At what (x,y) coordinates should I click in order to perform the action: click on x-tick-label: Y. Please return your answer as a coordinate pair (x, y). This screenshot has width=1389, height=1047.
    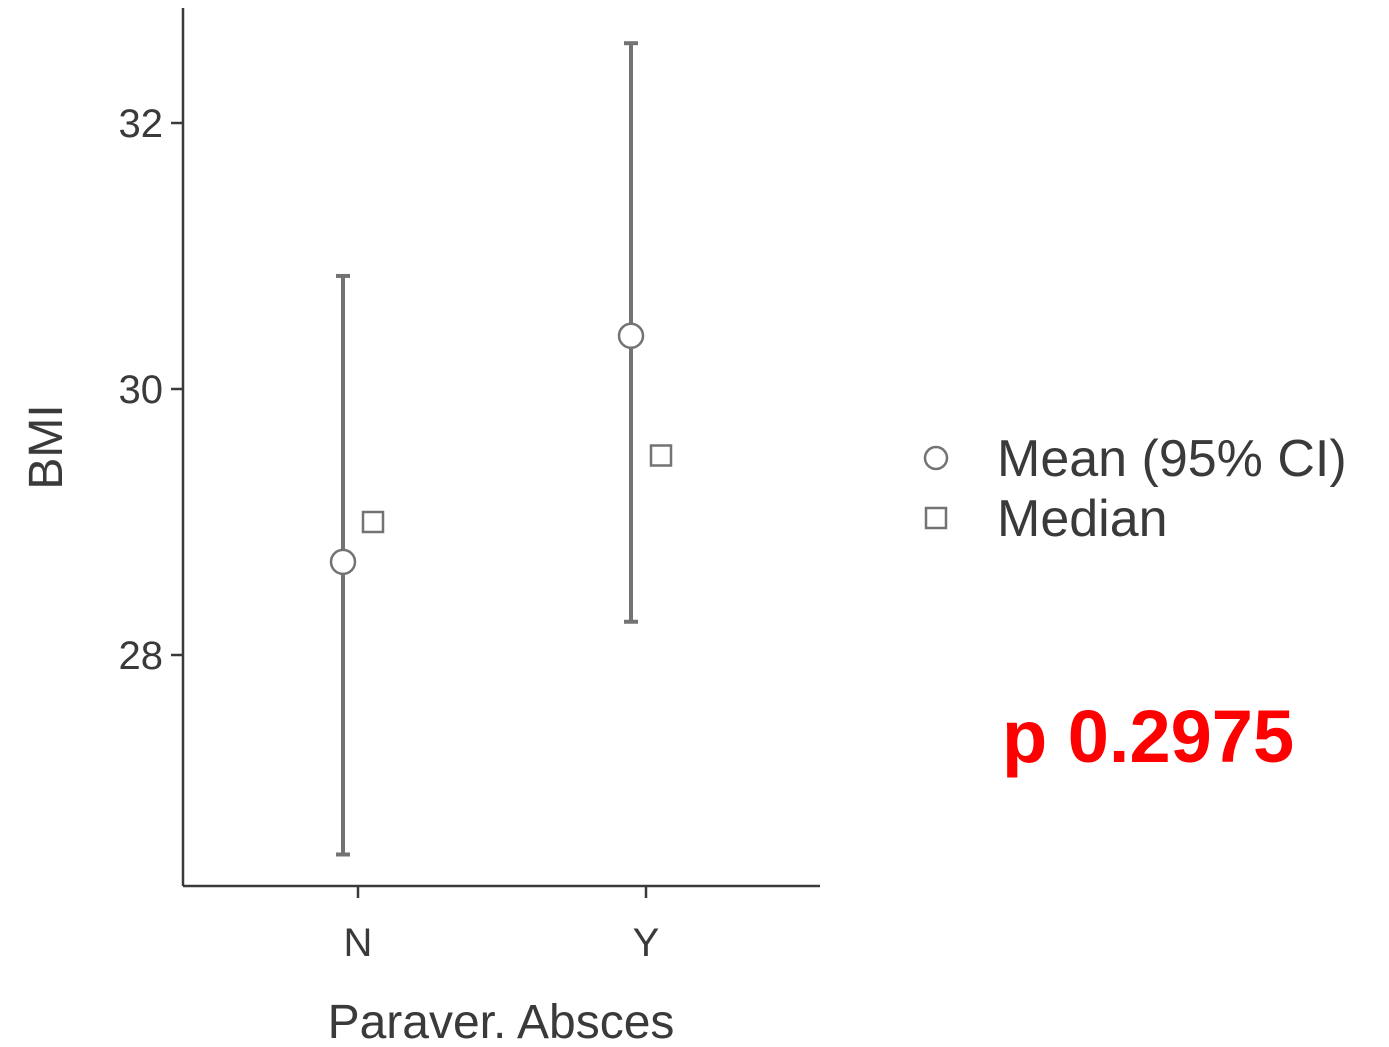
    Looking at the image, I should click on (646, 943).